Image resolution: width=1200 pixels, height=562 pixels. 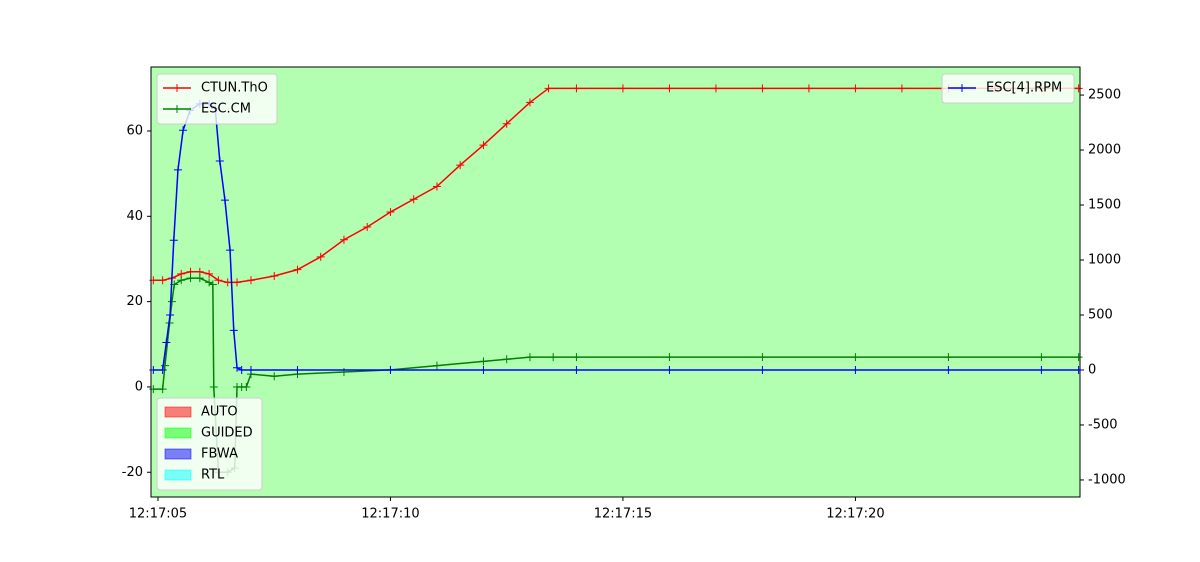 What do you see at coordinates (134, 130) in the screenshot?
I see `y-tick-label: 60` at bounding box center [134, 130].